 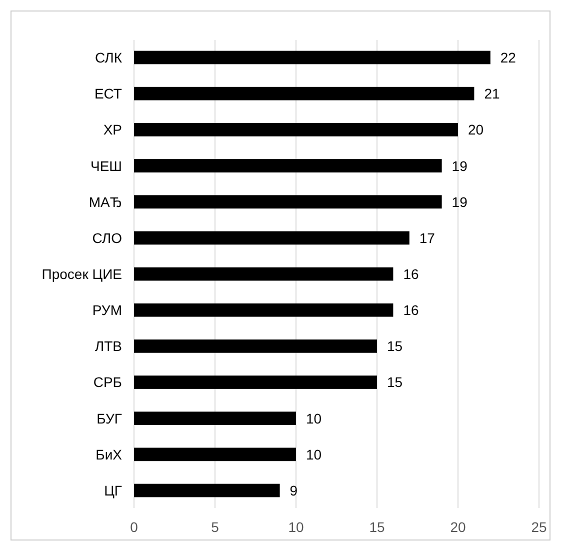 What do you see at coordinates (113, 490) in the screenshot?
I see `y-tick-label: ЦГ` at bounding box center [113, 490].